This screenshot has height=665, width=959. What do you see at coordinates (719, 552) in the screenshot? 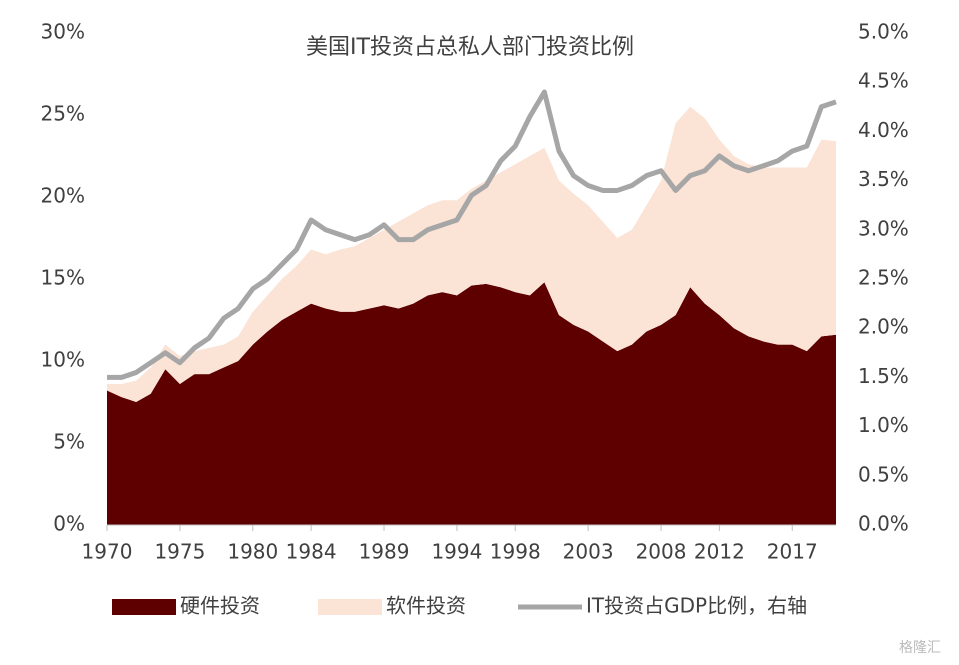
I see `x-tick-label: 2012` at bounding box center [719, 552].